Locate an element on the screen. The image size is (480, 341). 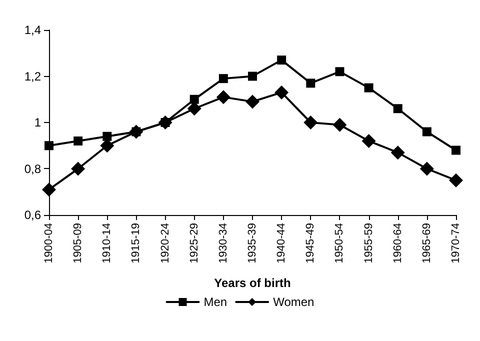
x-tick-label: 1910-14 is located at coordinates (107, 243).